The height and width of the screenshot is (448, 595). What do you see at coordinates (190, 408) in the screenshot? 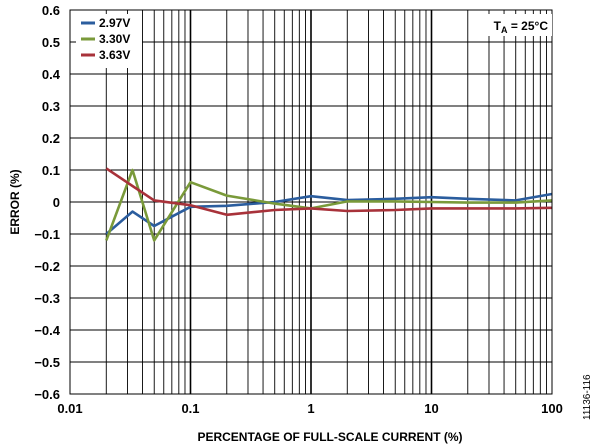
I see `x-tick-label: 0.1` at bounding box center [190, 408].